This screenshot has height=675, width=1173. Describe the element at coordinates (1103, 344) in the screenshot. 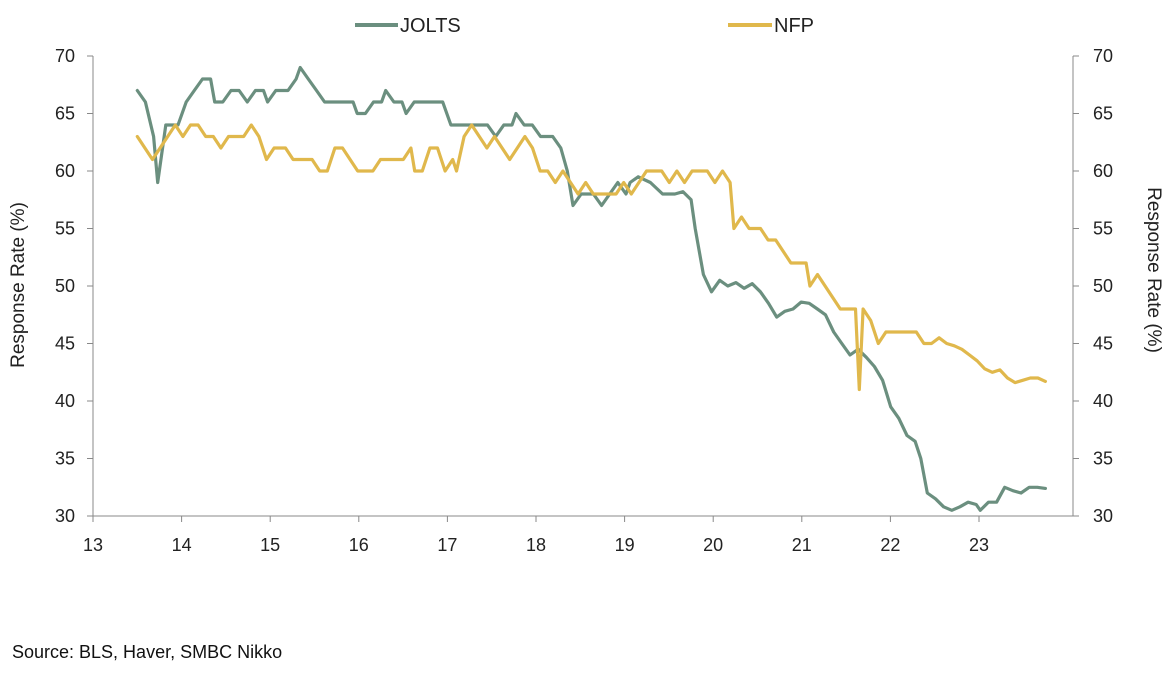

I see `y-tick-label-right-45: 45` at that location.